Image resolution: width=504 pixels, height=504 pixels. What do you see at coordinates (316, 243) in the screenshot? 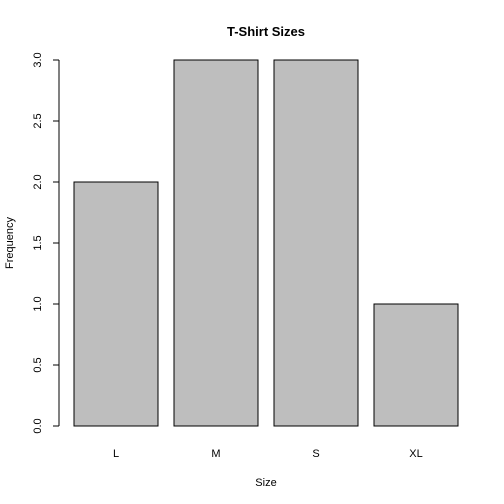
I see `bar-s` at bounding box center [316, 243].